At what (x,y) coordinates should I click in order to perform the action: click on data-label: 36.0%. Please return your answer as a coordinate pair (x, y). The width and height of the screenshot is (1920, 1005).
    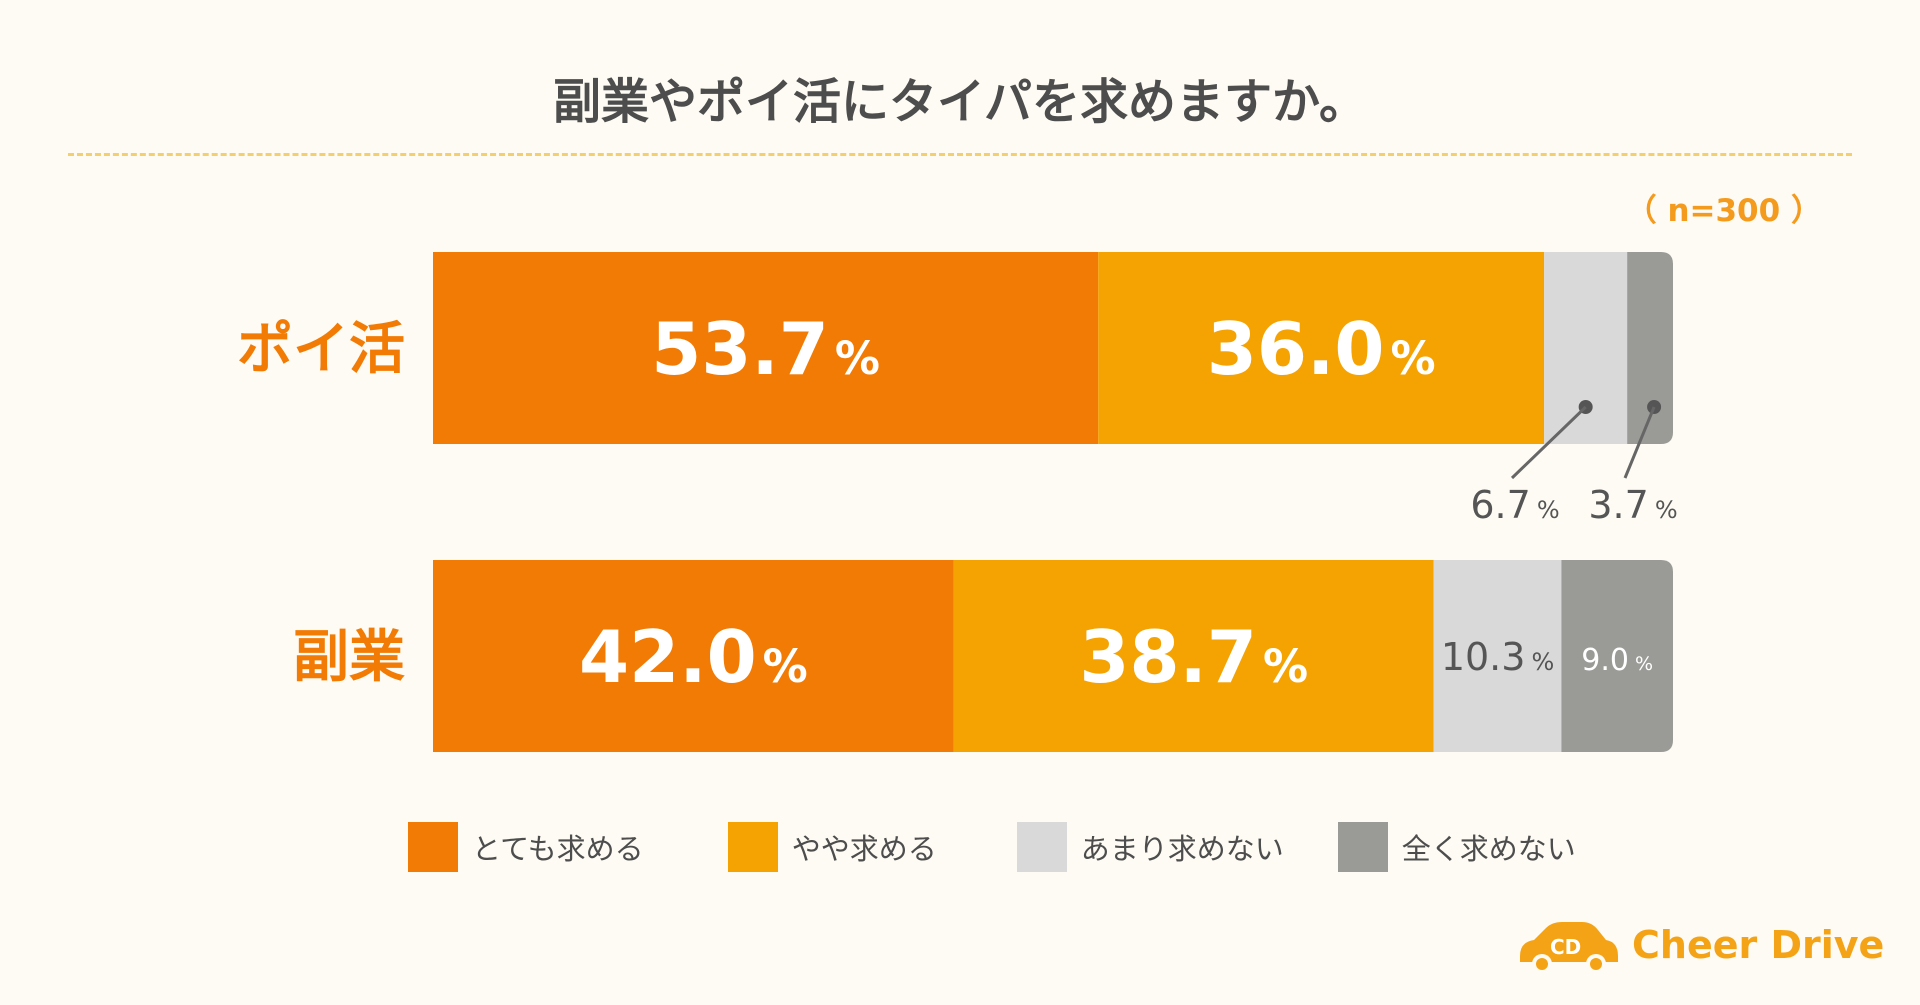
    Looking at the image, I should click on (1321, 349).